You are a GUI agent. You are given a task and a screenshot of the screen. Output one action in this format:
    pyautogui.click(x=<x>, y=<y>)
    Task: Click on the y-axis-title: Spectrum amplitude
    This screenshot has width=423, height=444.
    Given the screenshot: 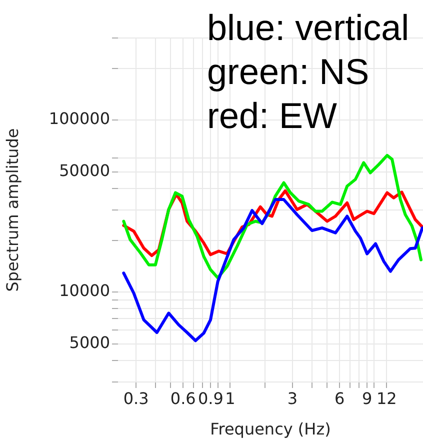 What is the action you would take?
    pyautogui.click(x=12, y=210)
    